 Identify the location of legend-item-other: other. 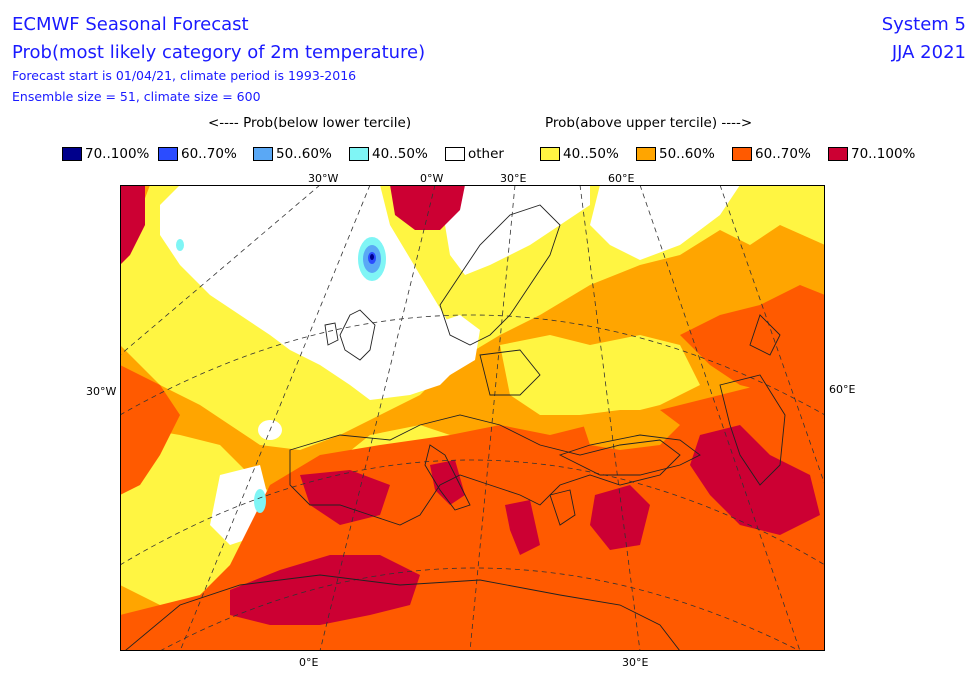
(474, 154).